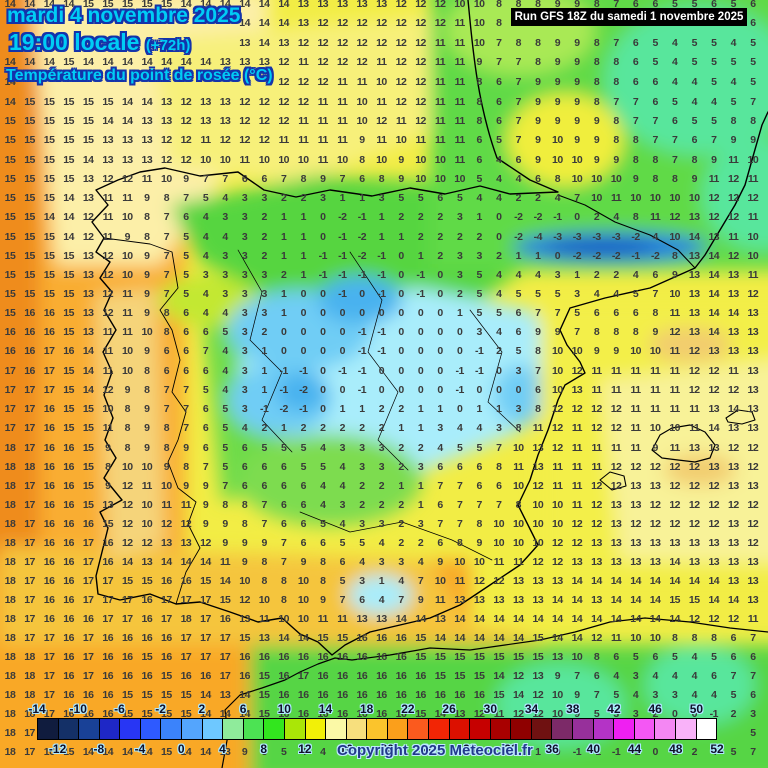  Describe the element at coordinates (616, 237) in the screenshot. I see `dewpoint-value: -3` at that location.